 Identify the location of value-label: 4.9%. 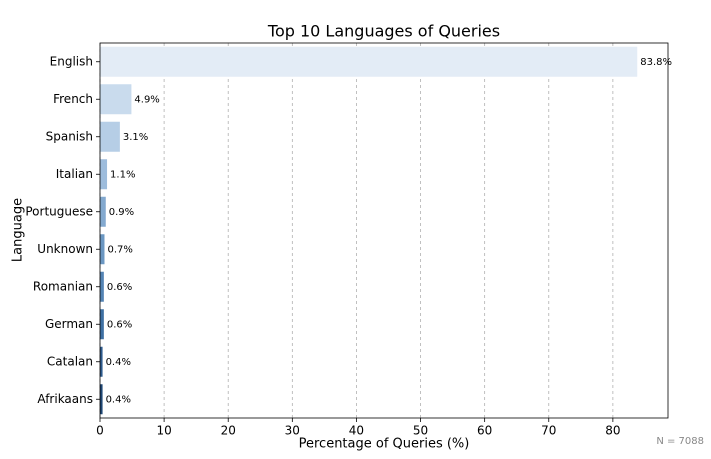
(146, 99).